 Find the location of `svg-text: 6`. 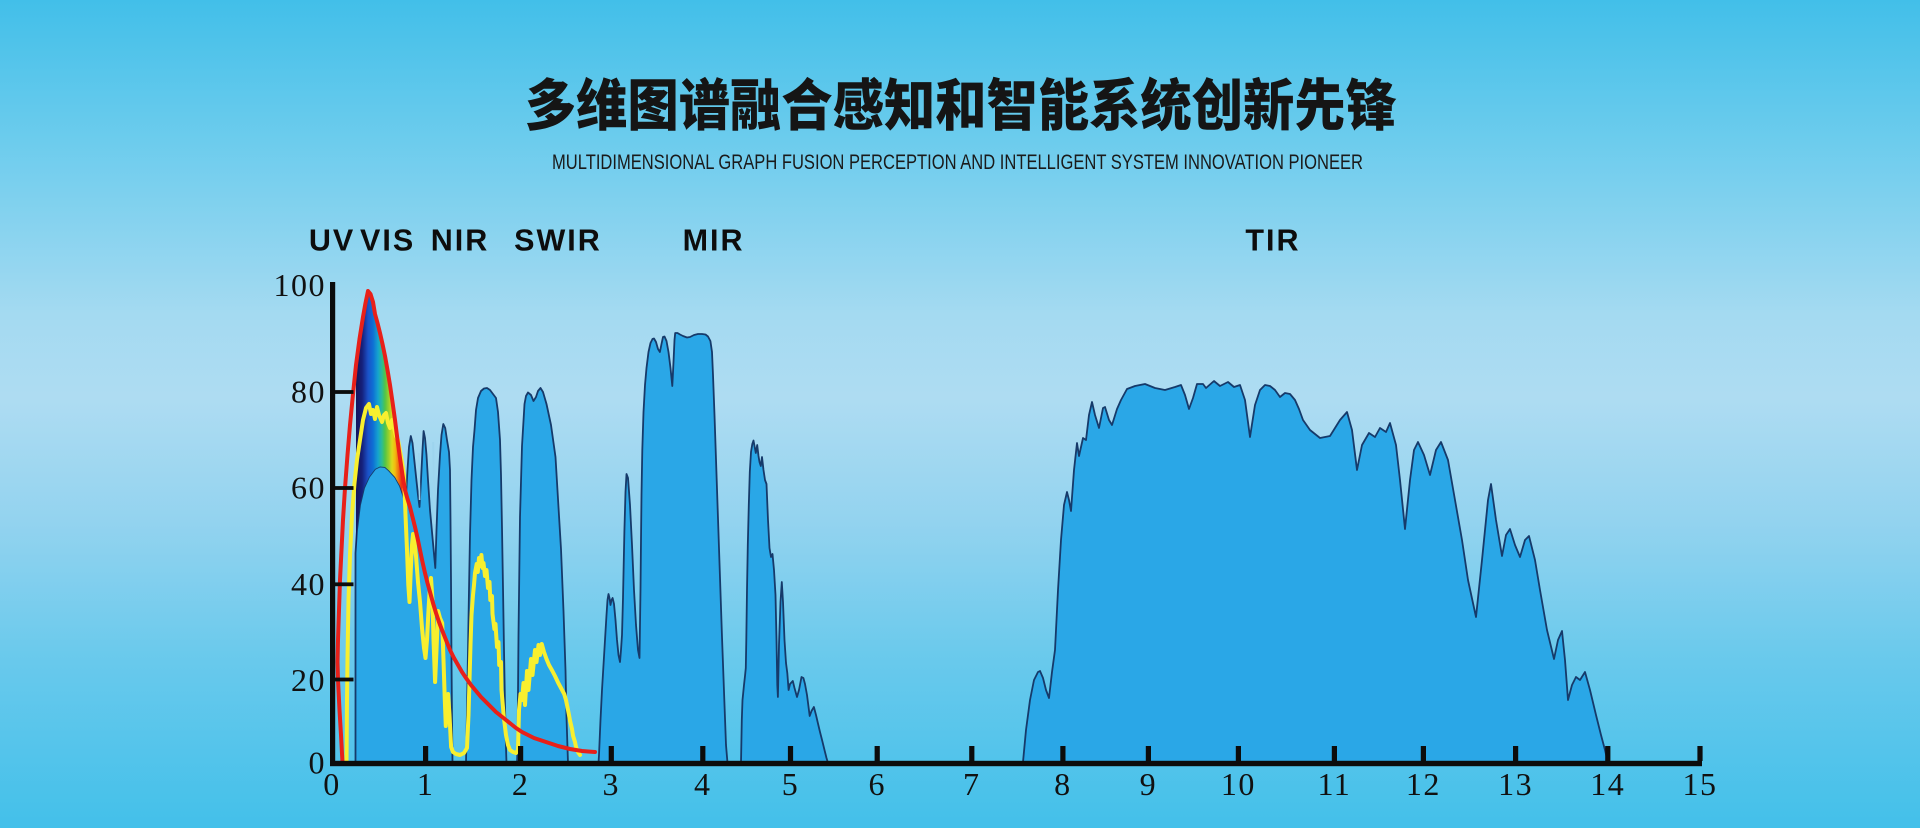

svg-text: 6 is located at coordinates (877, 784).